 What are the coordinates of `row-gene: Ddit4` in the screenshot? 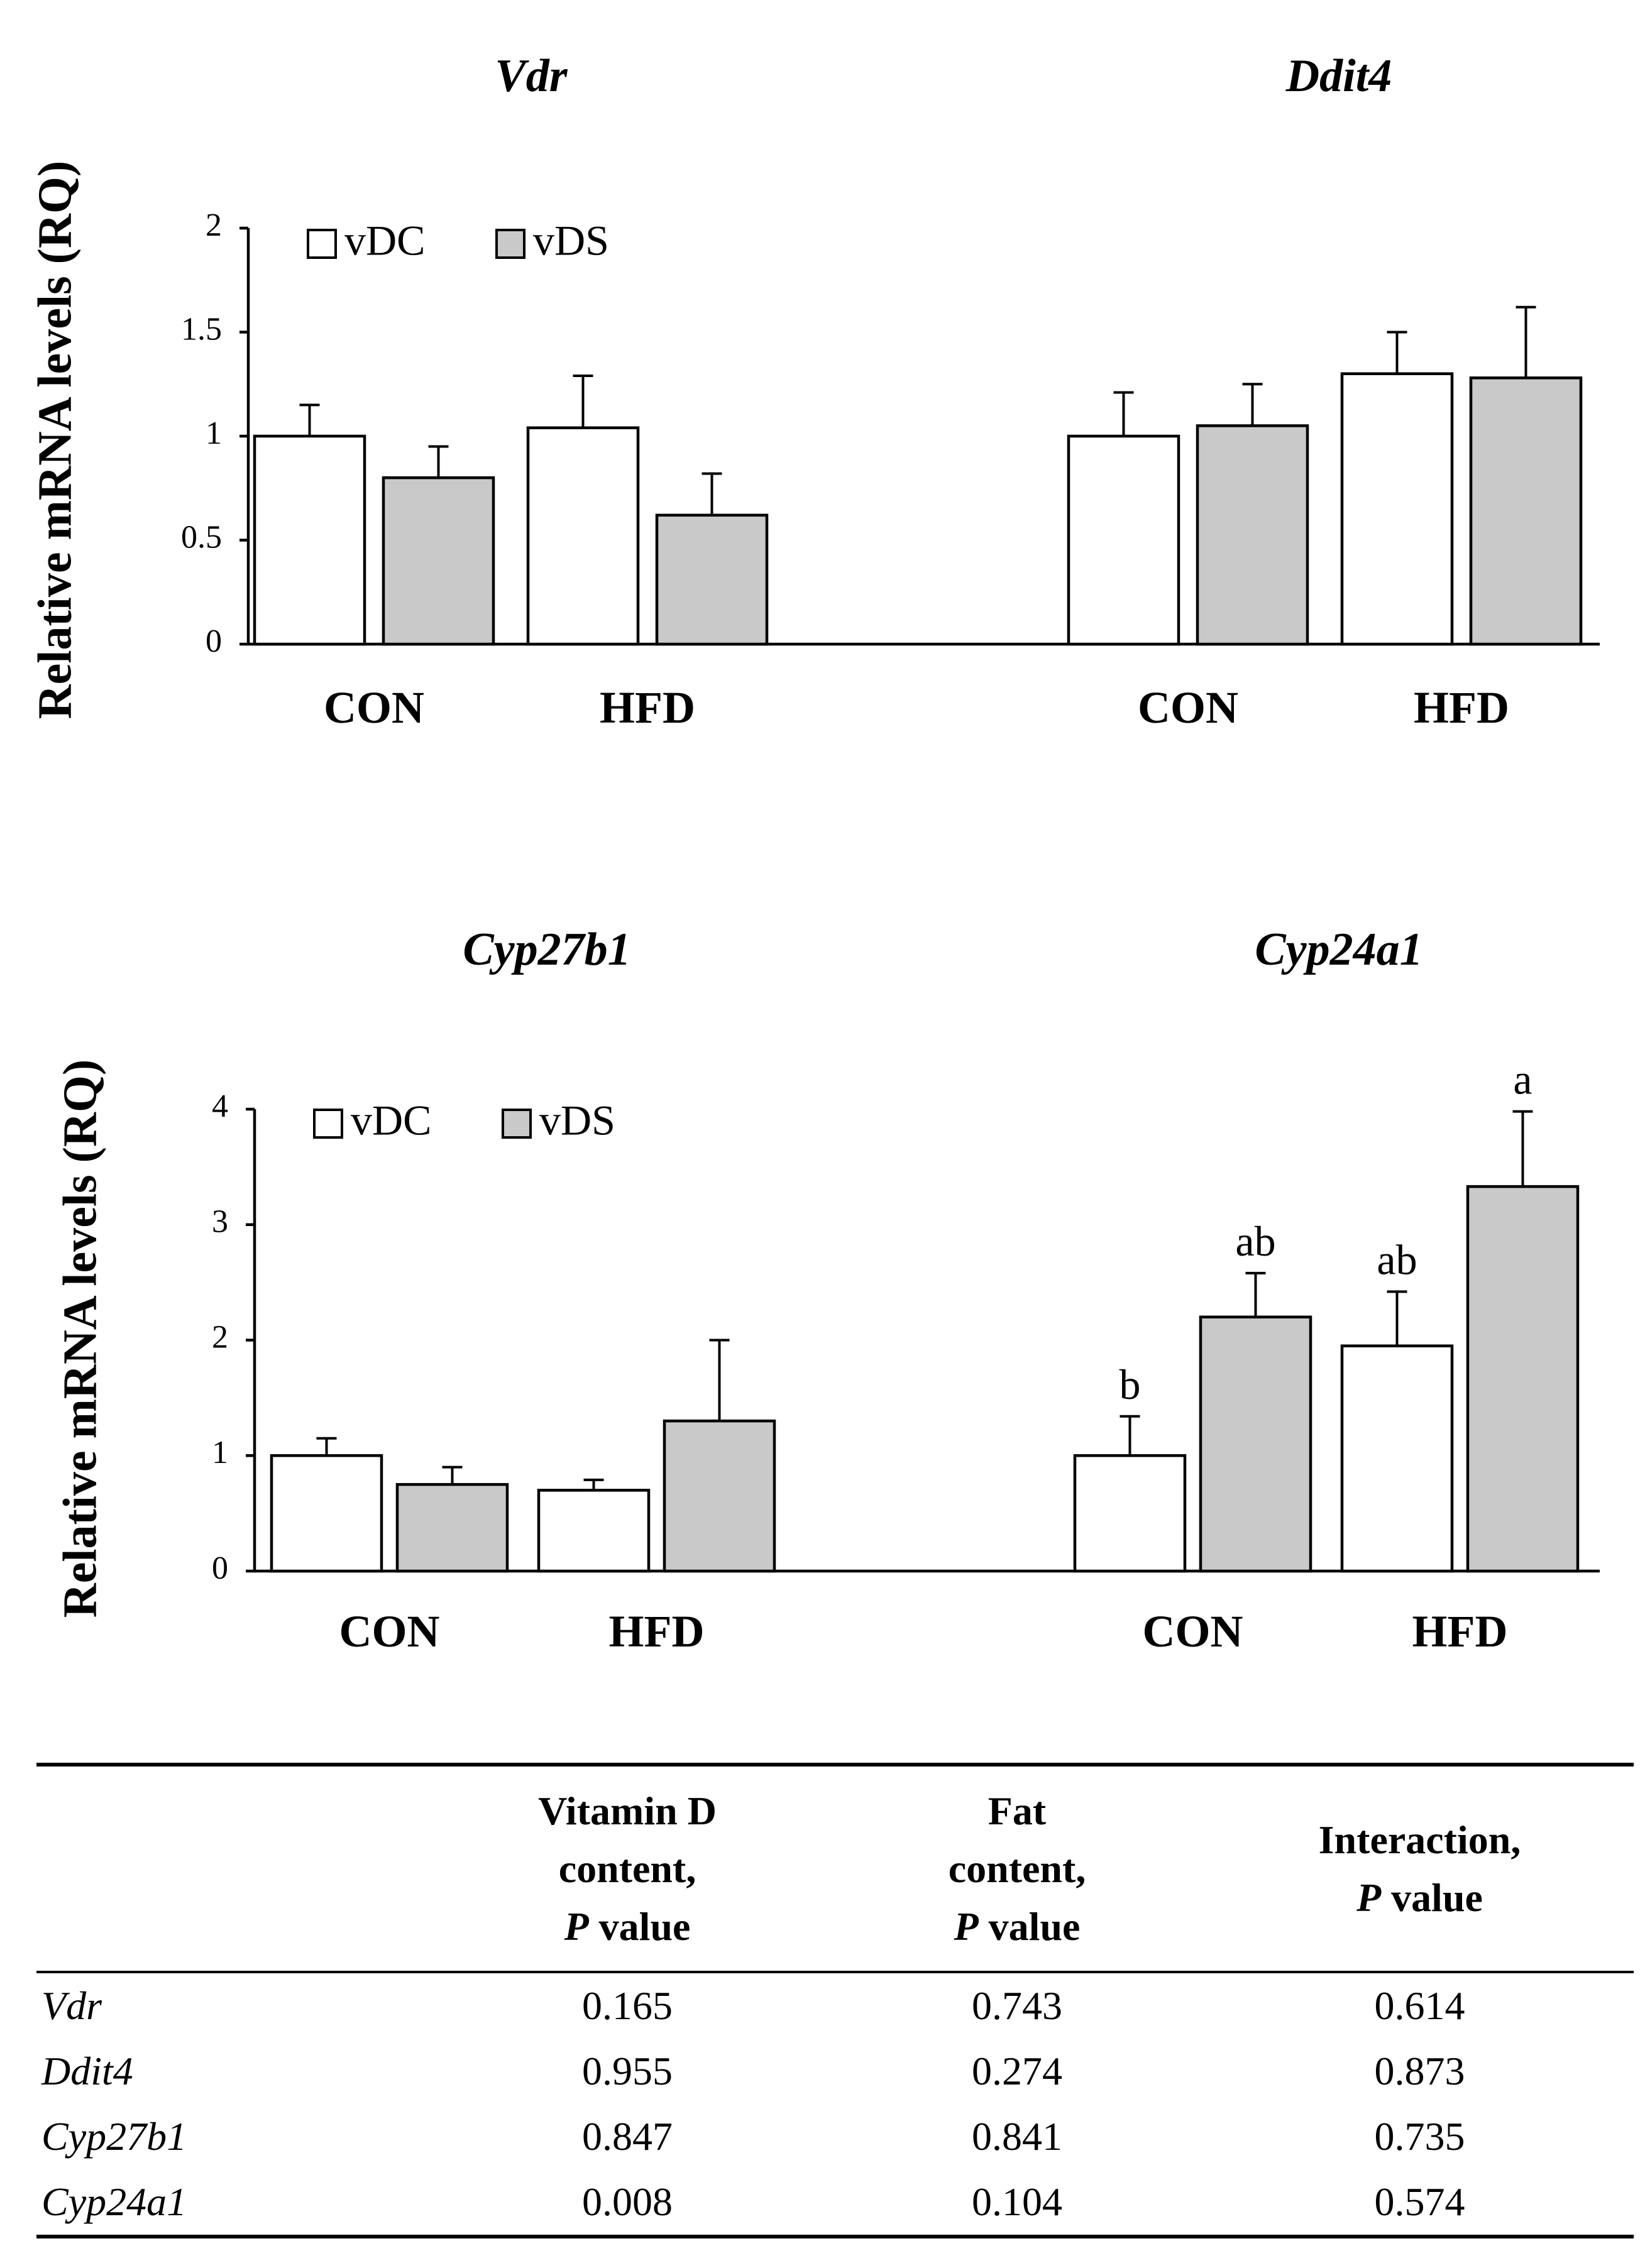 It's located at (87, 2071).